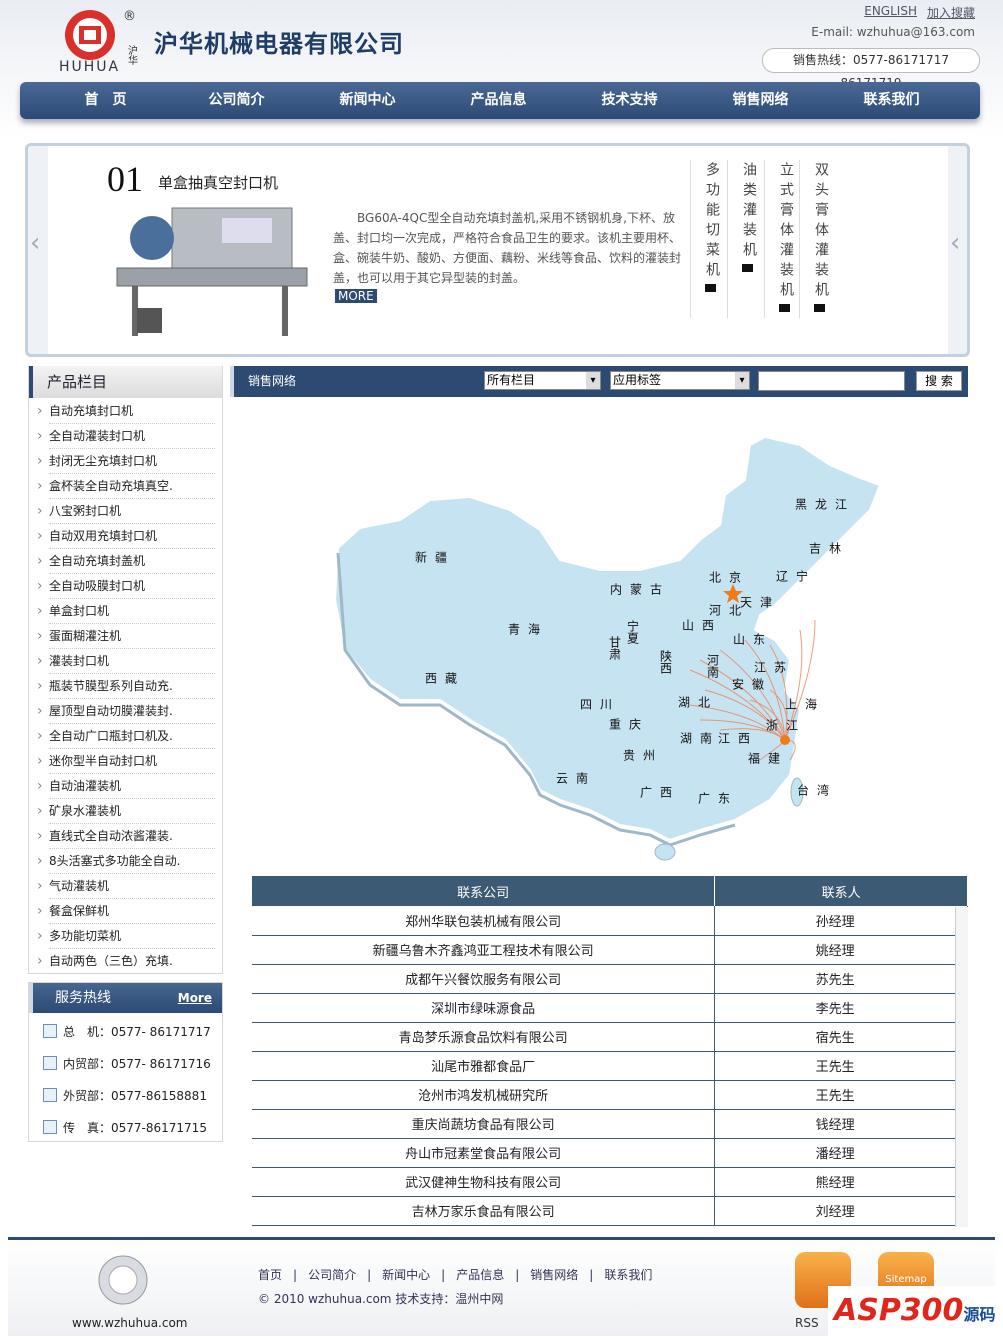 This screenshot has height=1340, width=1003. Describe the element at coordinates (786, 726) in the screenshot. I see `province-label: 浙江` at that location.